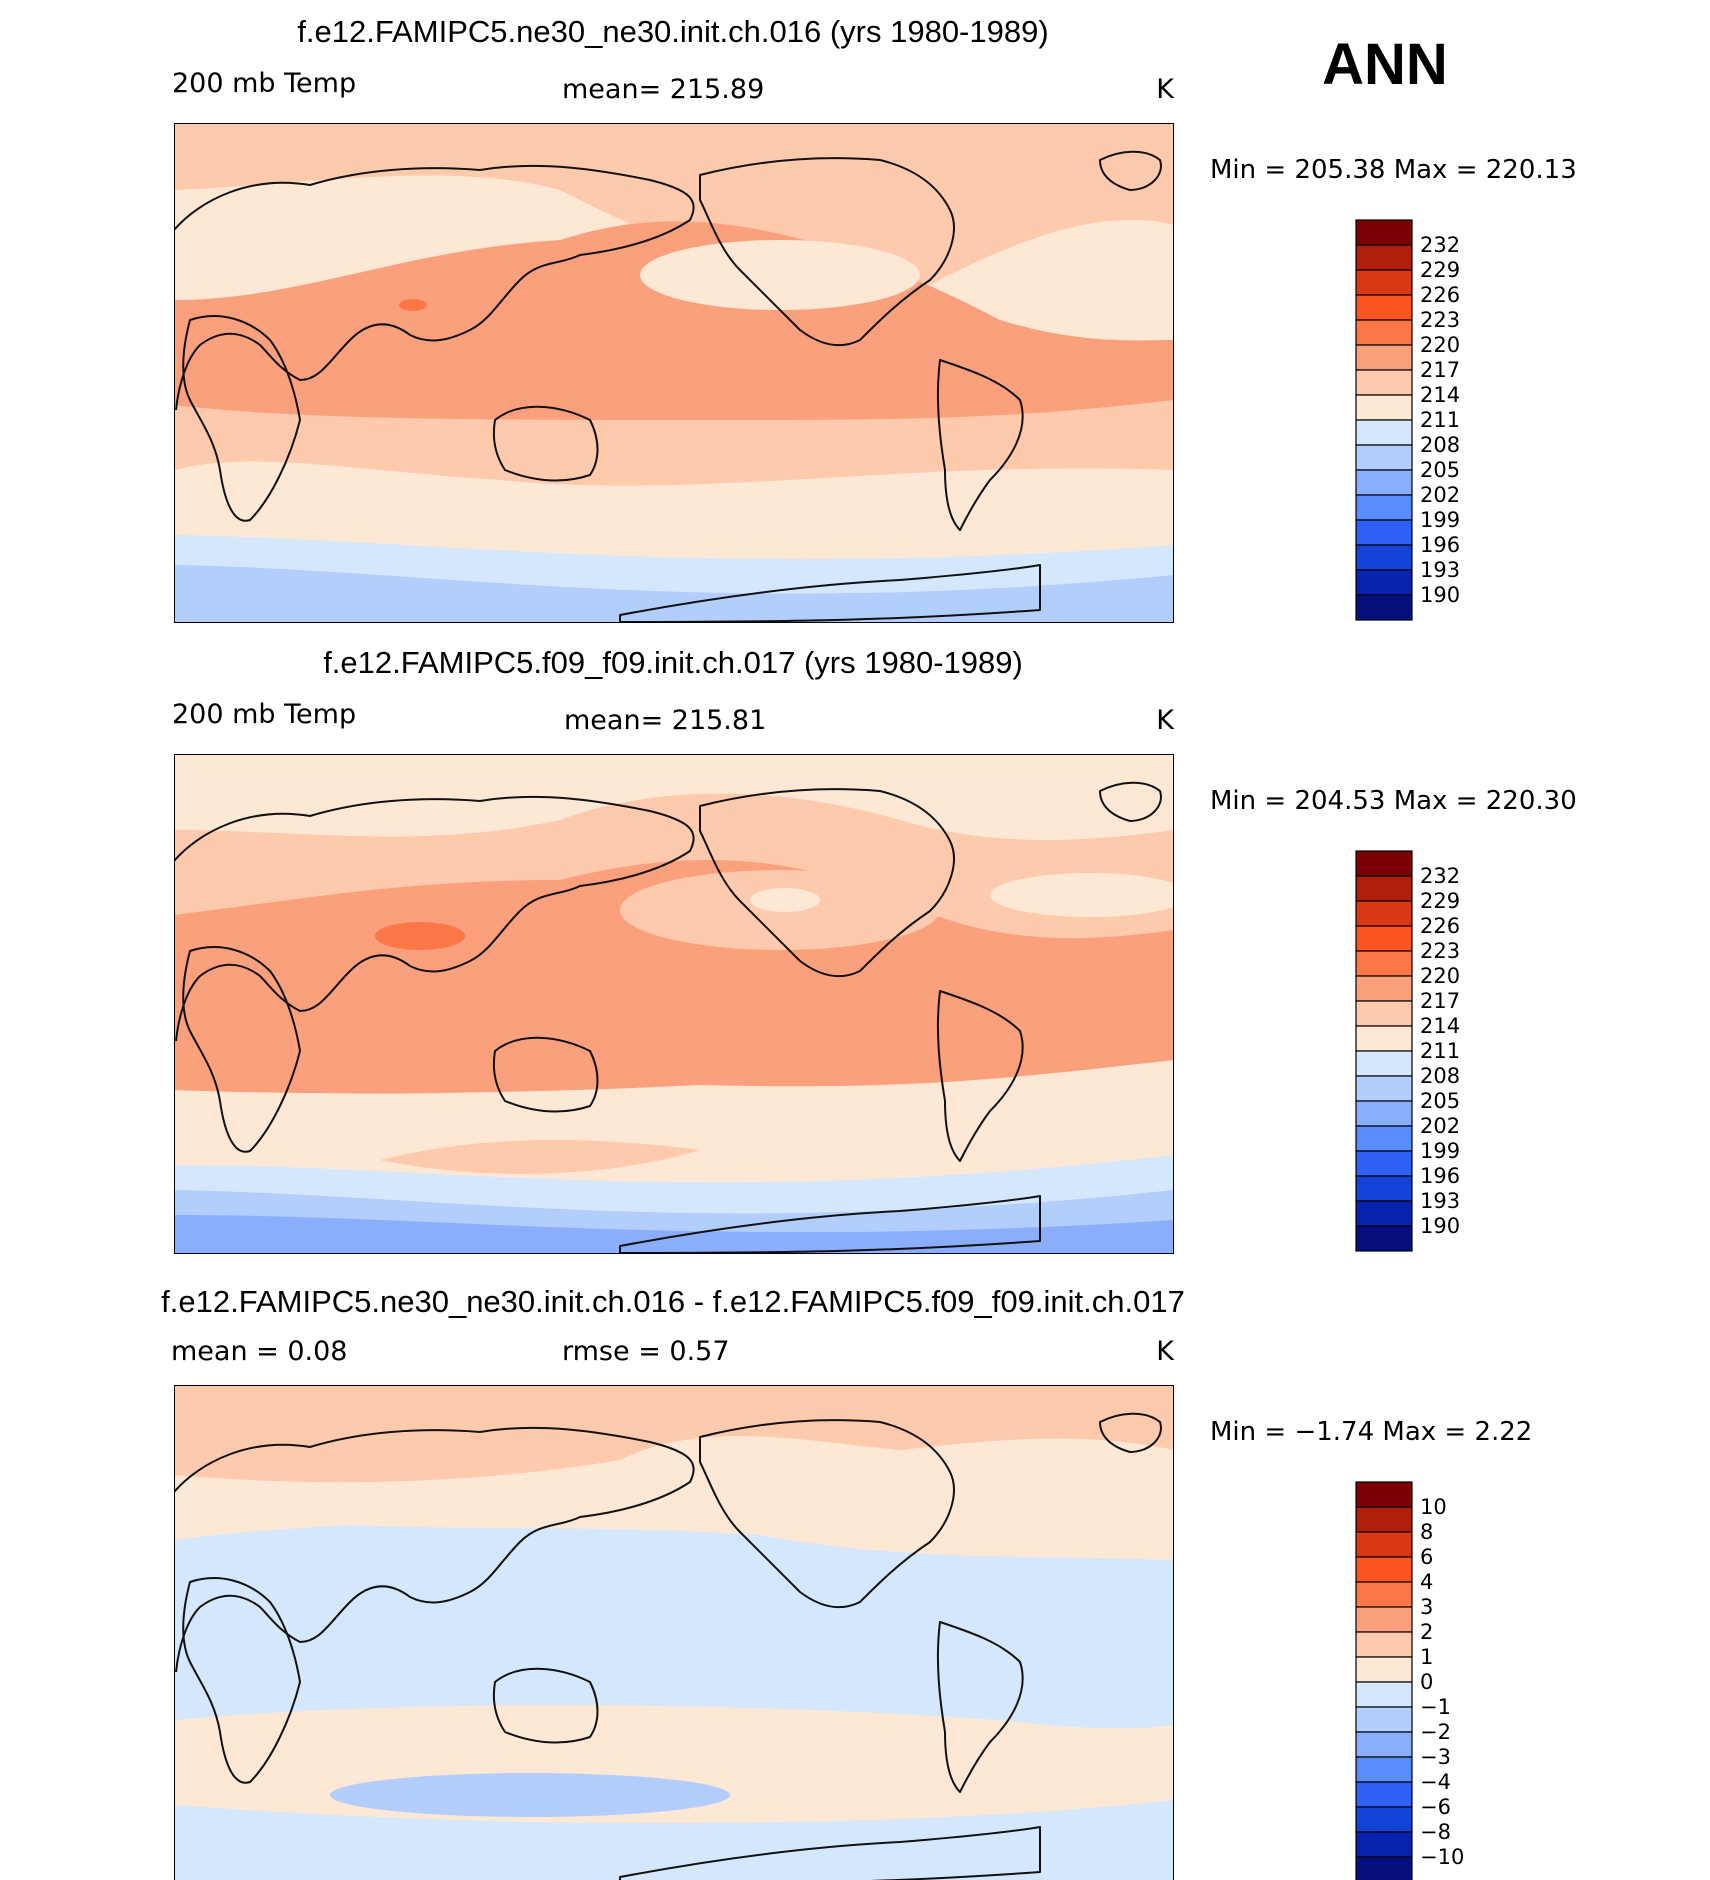 The height and width of the screenshot is (1880, 1710). I want to click on colorbar-tick-label: −3, so click(1435, 1757).